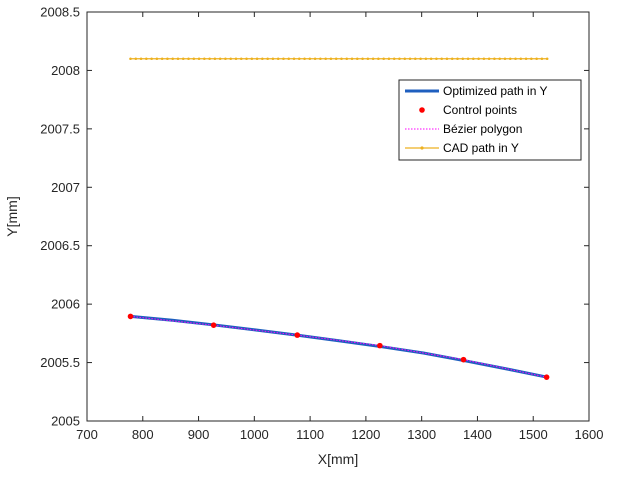 The height and width of the screenshot is (479, 627). I want to click on bezier-polygon-line, so click(338, 346).